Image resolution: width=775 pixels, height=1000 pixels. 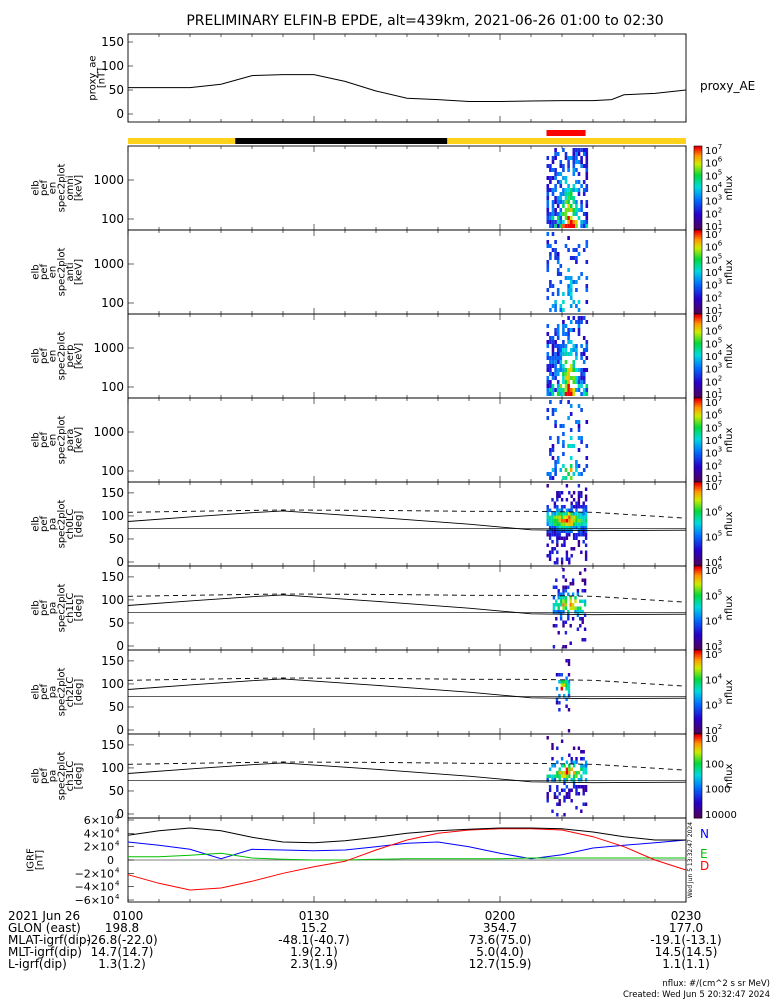 I want to click on colorbar-exponent: 7, so click(x=720, y=147).